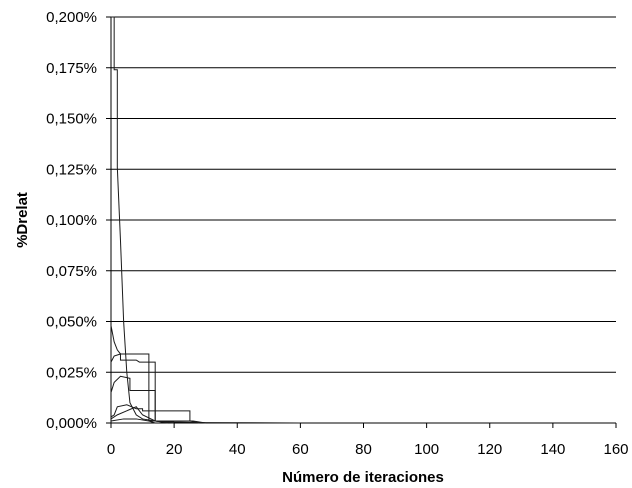 The width and height of the screenshot is (632, 488). I want to click on y-tick-label: 0,050%, so click(71, 322).